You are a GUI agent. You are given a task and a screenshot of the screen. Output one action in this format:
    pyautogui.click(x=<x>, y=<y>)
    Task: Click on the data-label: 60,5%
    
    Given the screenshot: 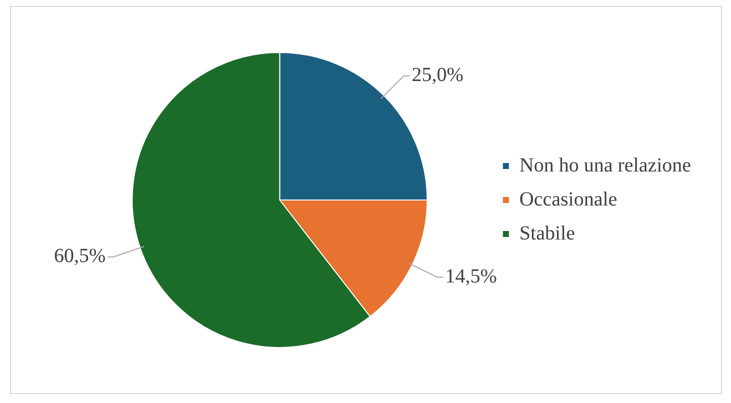 What is the action you would take?
    pyautogui.click(x=80, y=256)
    